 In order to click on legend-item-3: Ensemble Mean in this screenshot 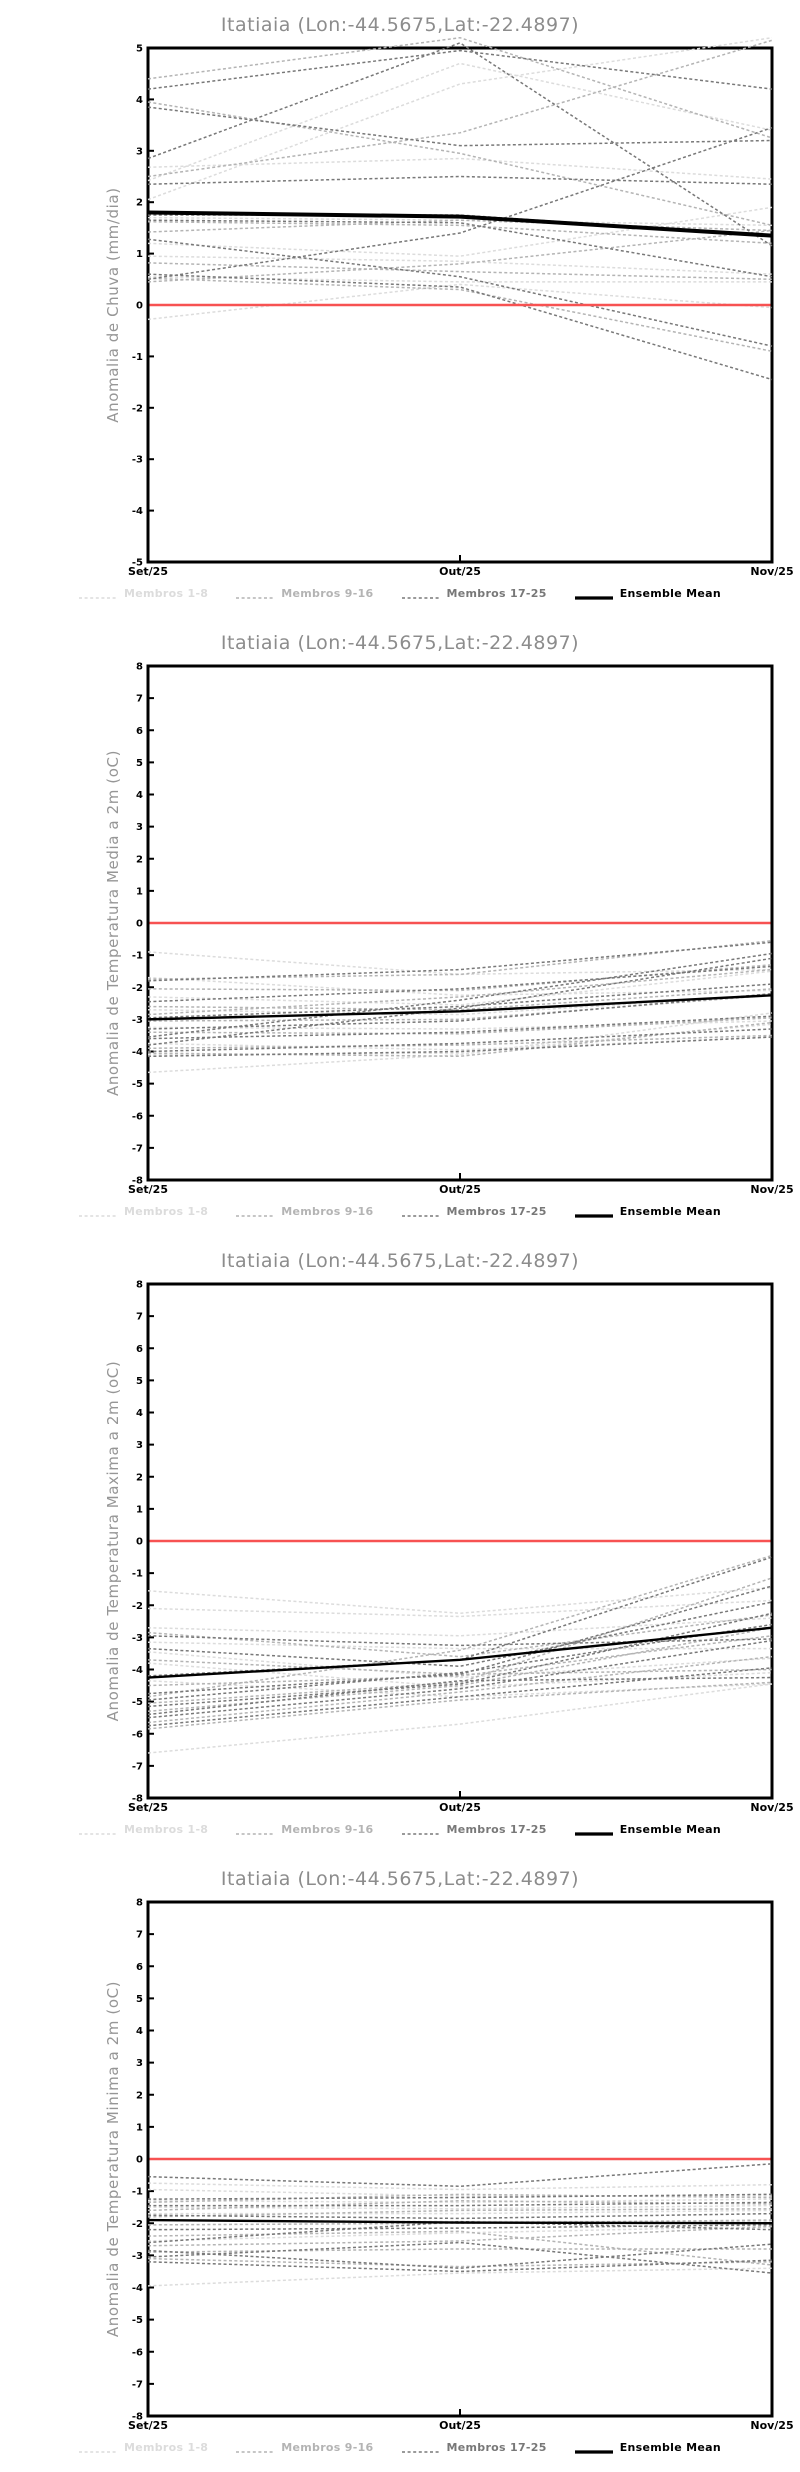, I will do `click(647, 1829)`.